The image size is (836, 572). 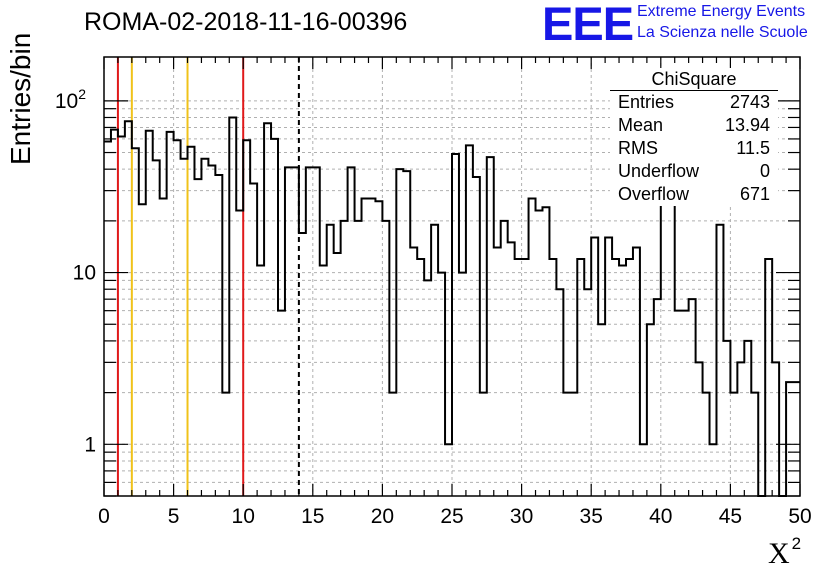 What do you see at coordinates (754, 194) in the screenshot?
I see `stats-value: 671` at bounding box center [754, 194].